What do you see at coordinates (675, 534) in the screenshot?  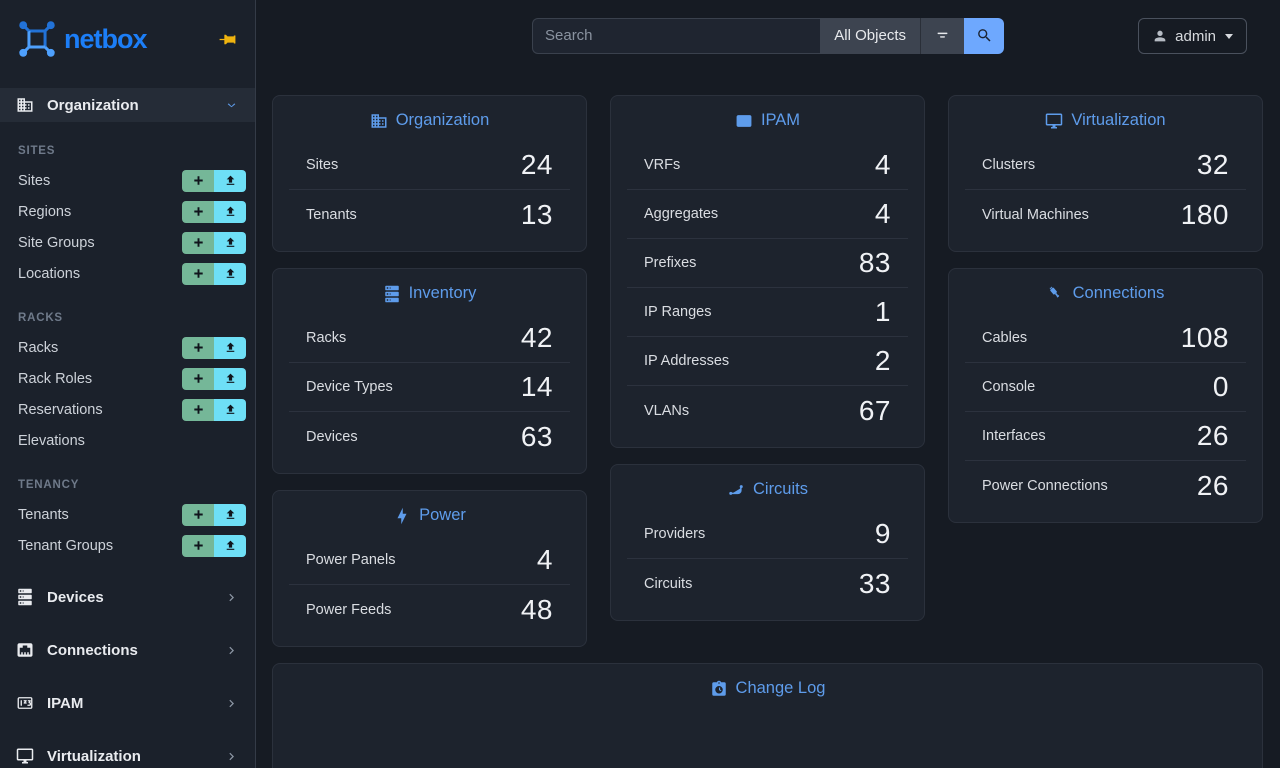 I see `stat-label-providers: Providers` at bounding box center [675, 534].